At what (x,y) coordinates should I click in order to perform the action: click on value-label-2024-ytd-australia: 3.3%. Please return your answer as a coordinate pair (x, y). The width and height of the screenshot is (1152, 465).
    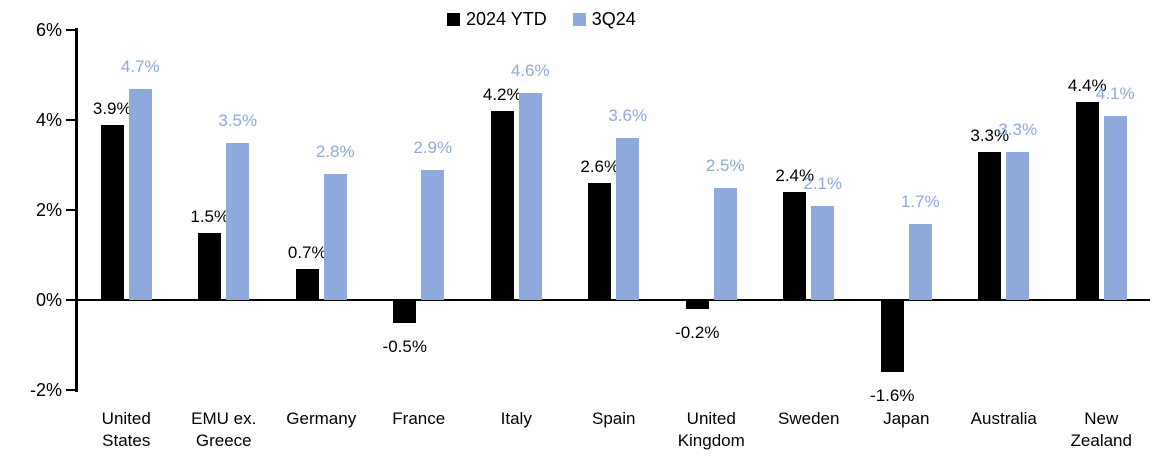
    Looking at the image, I should click on (990, 135).